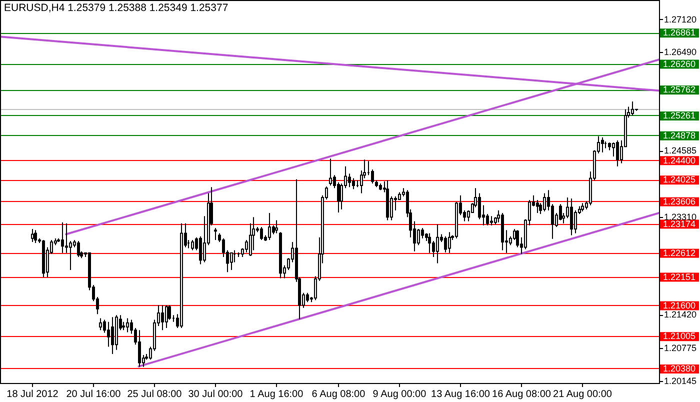  I want to click on ref-line-label: 1.24025, so click(679, 179).